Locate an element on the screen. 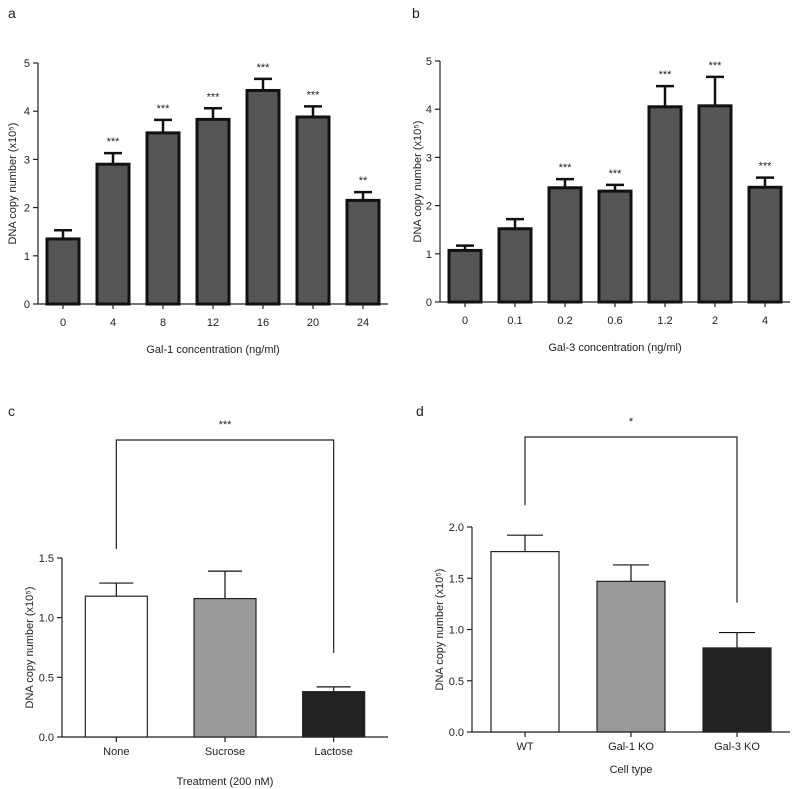  bar-0.2 is located at coordinates (565, 245).